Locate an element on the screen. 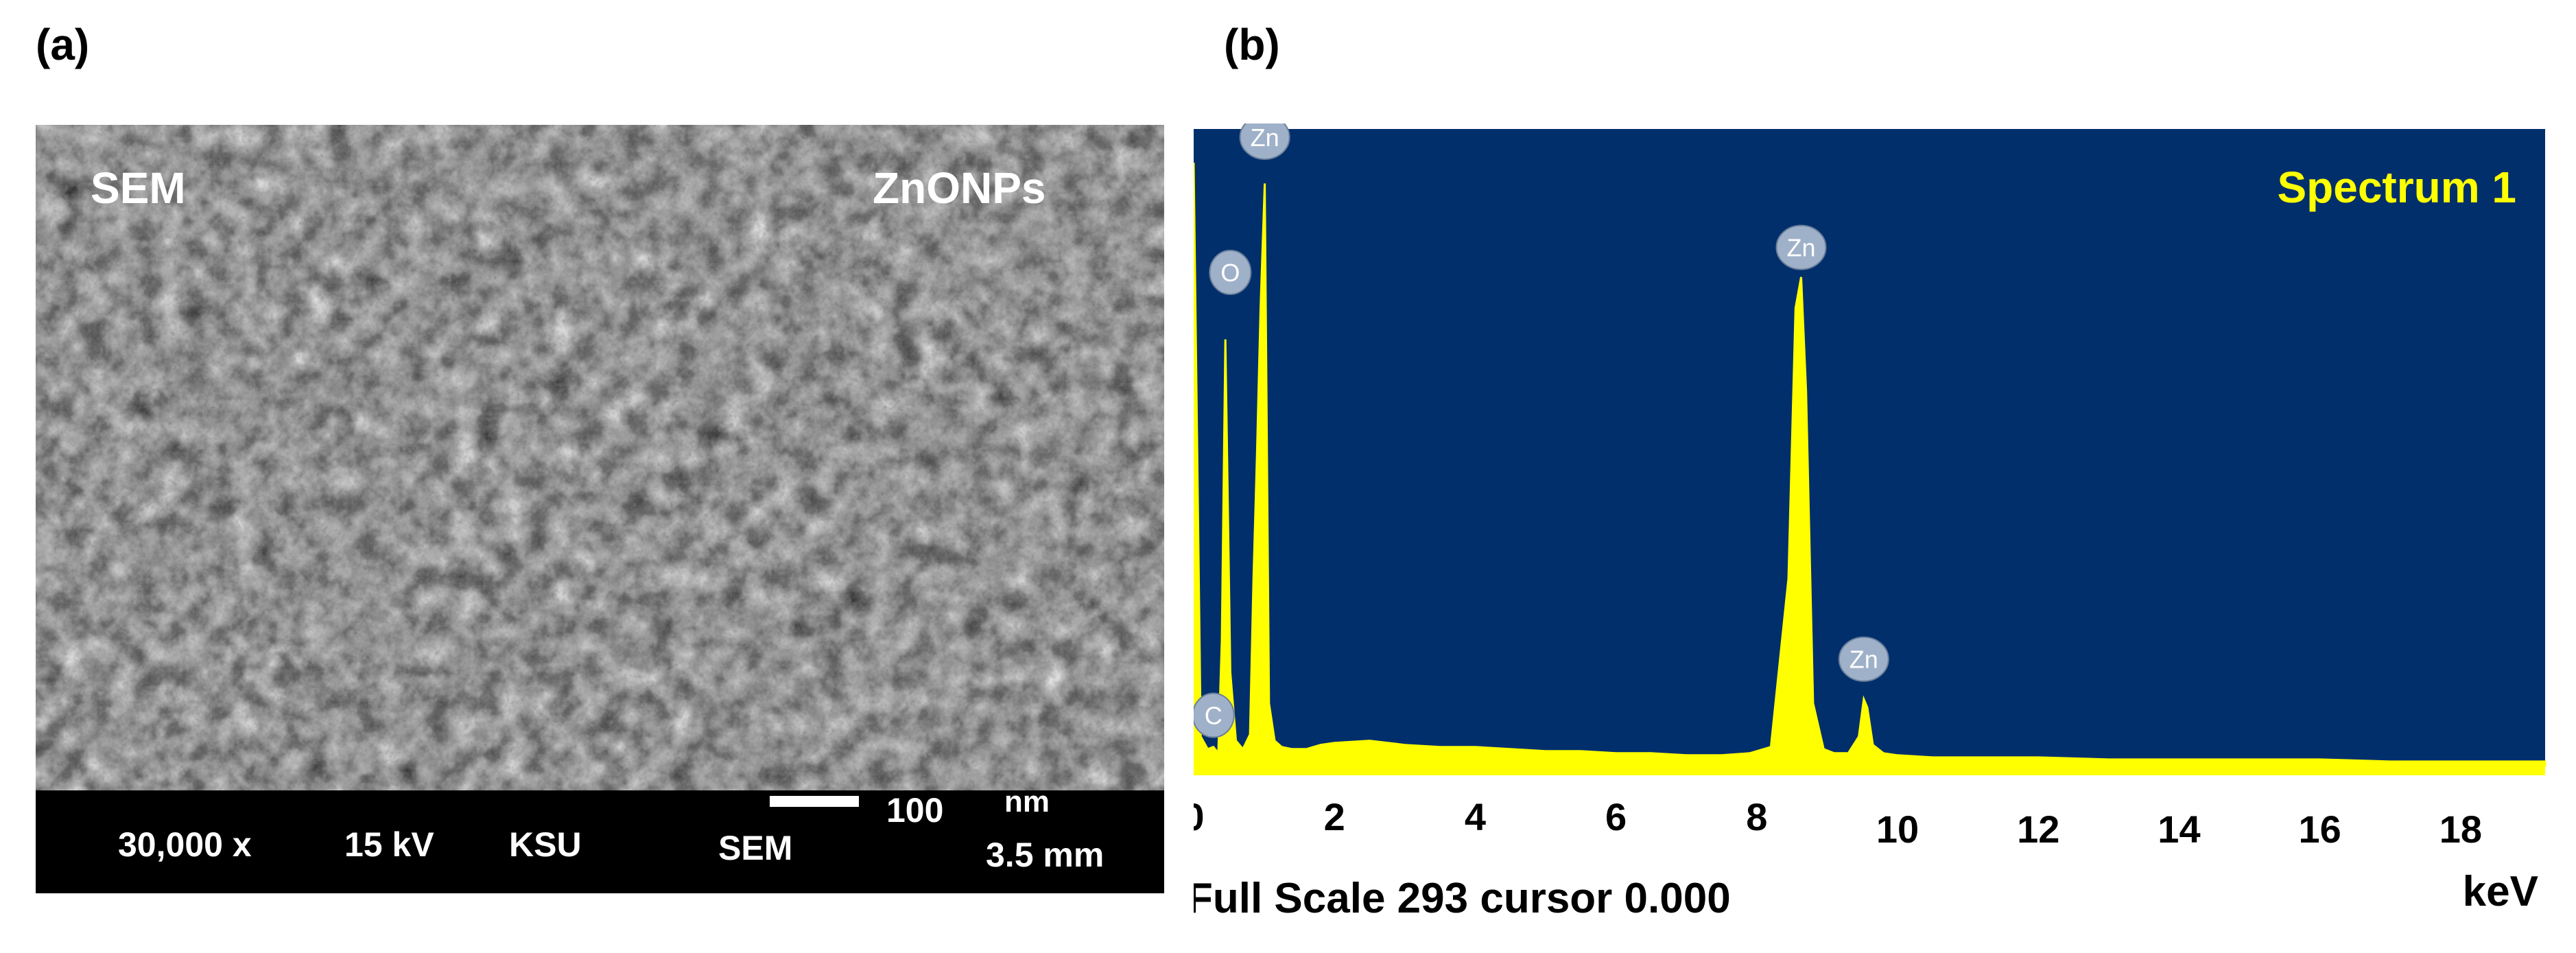 This screenshot has height=953, width=2576. eds-baseline is located at coordinates (1869, 770).